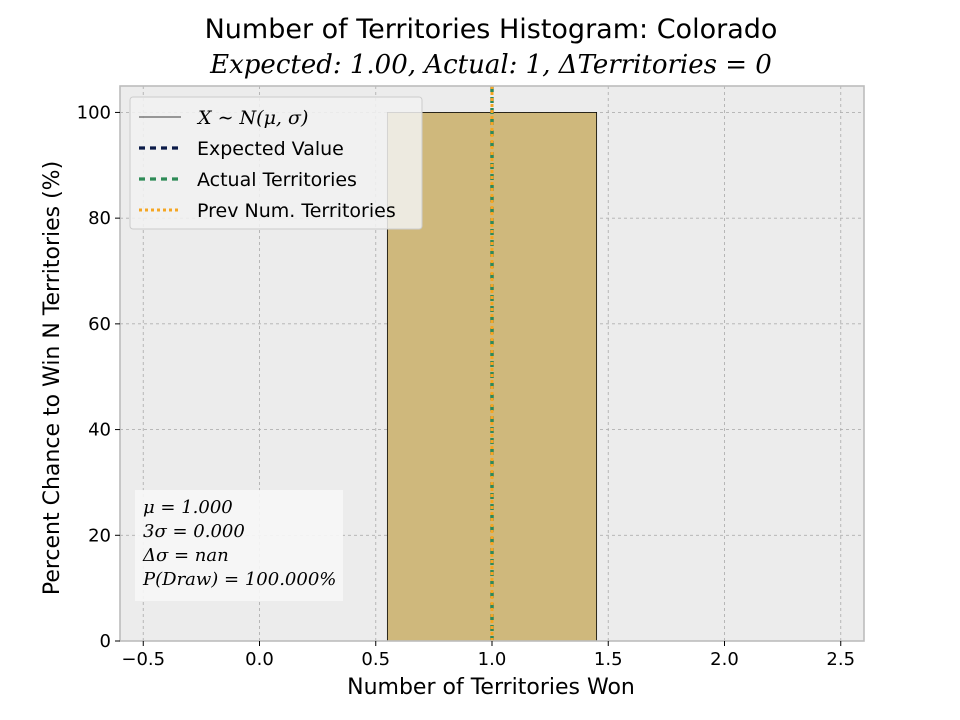  Describe the element at coordinates (608, 659) in the screenshot. I see `x-tick-label: 1.5` at that location.